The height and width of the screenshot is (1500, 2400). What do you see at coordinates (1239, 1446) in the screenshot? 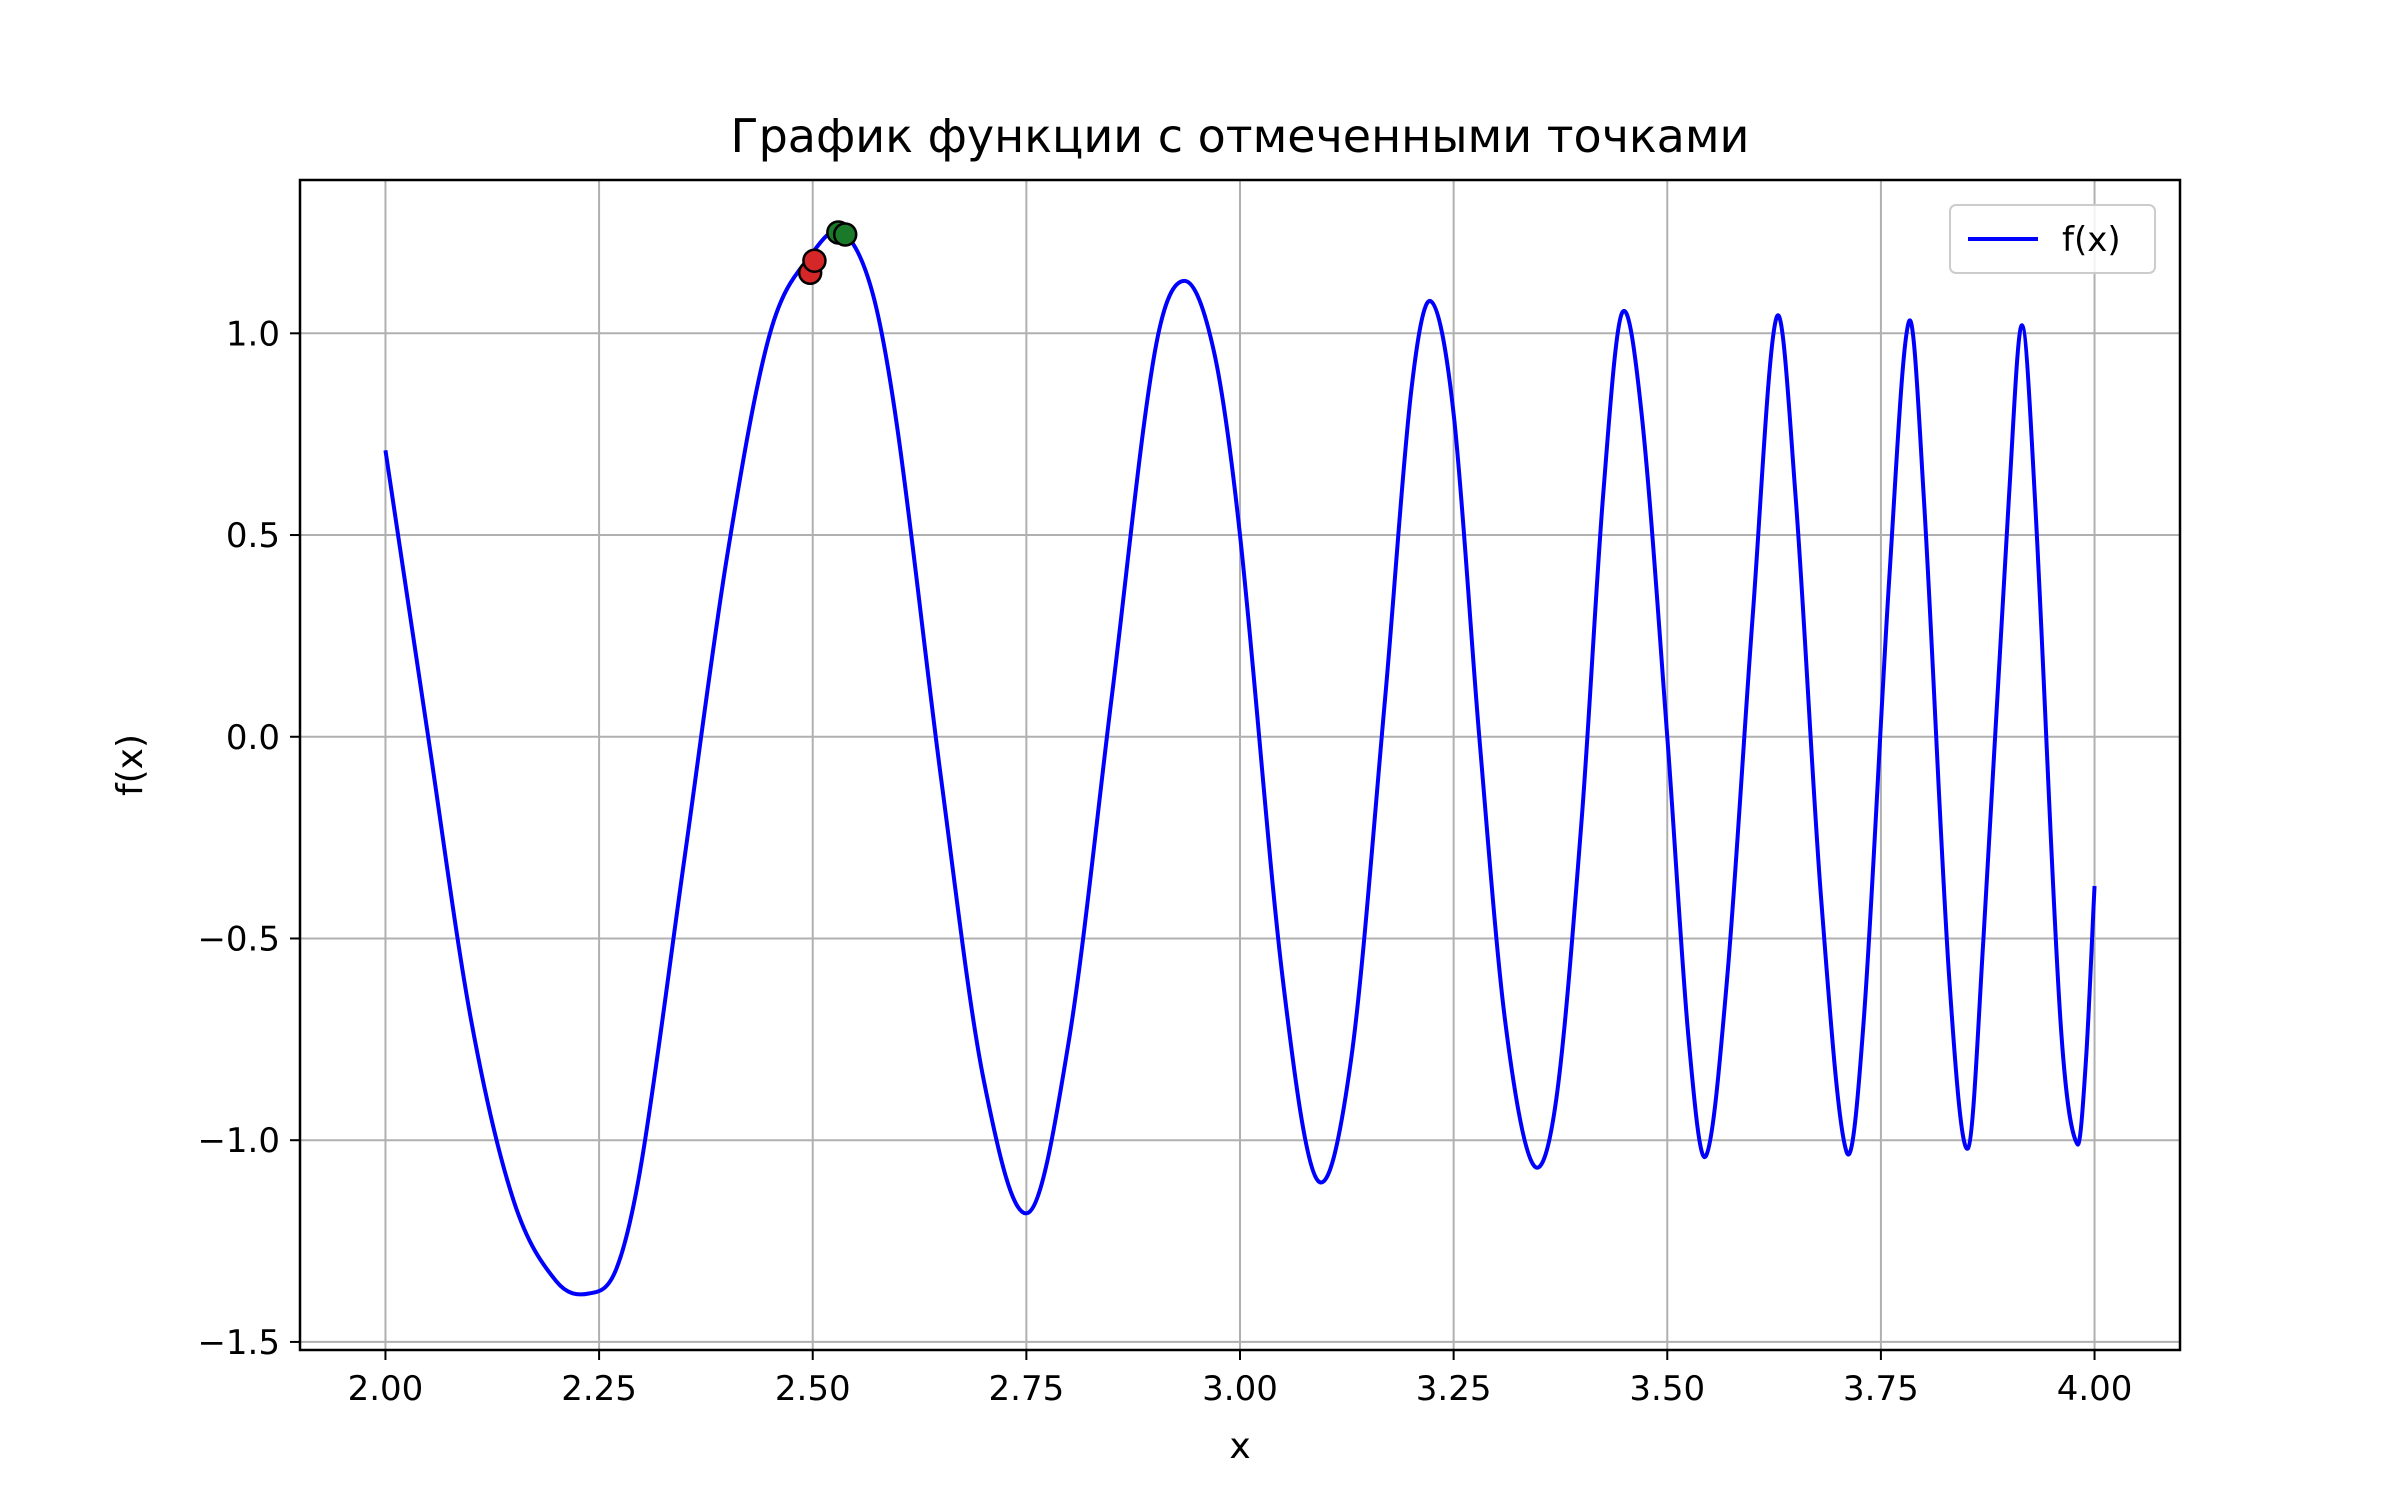
I see `x-axis-label: x` at bounding box center [1239, 1446].